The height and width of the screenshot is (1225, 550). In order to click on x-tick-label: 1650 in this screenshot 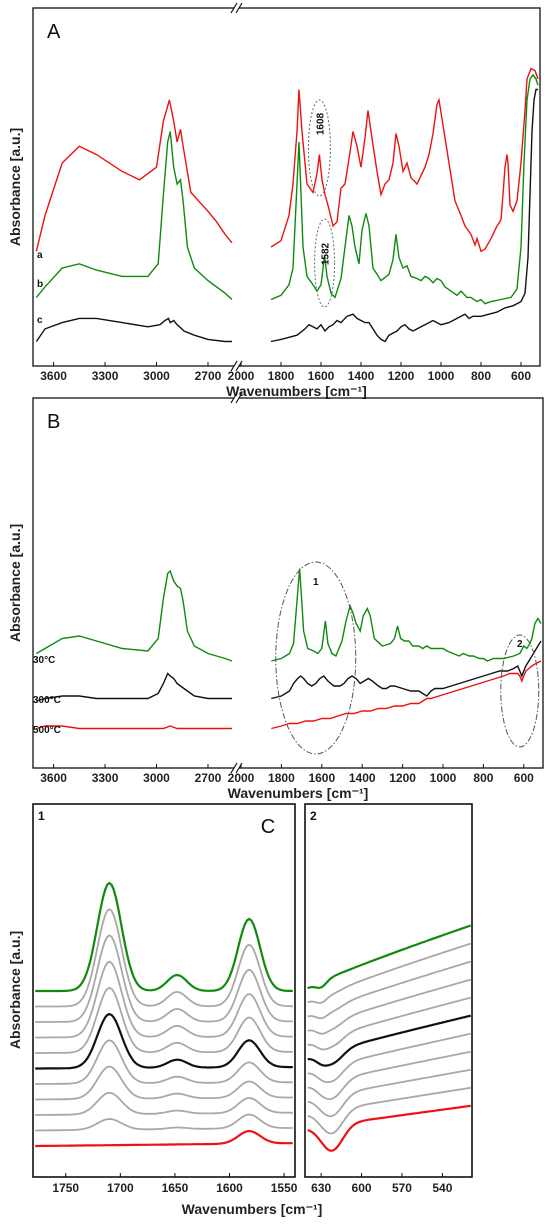, I will do `click(175, 1188)`.